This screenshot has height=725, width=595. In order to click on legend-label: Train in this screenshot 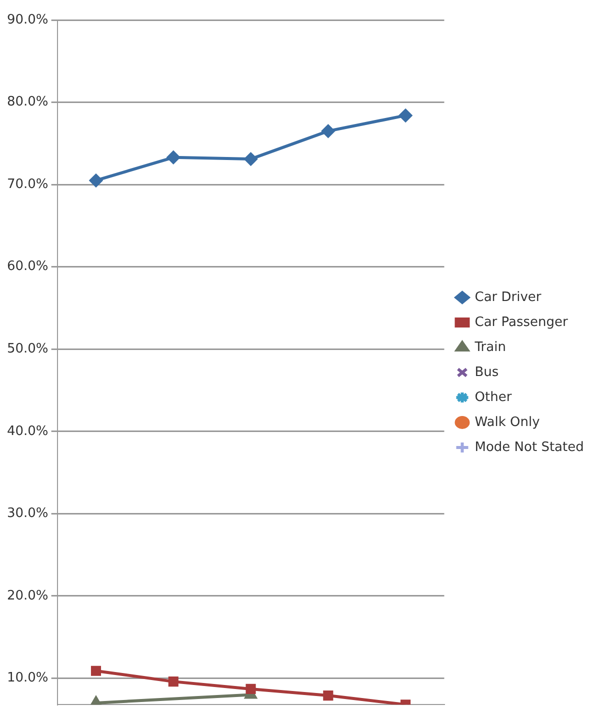, I will do `click(490, 347)`.